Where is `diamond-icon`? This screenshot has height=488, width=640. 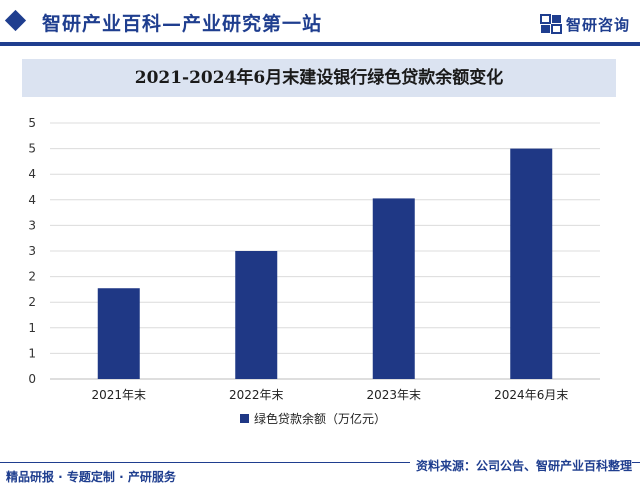 diamond-icon is located at coordinates (15, 20).